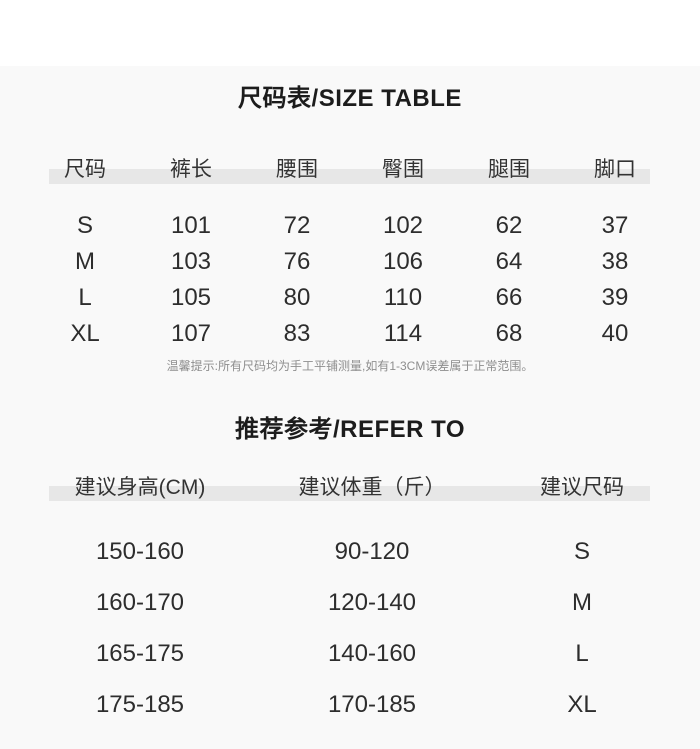  I want to click on size-table-header-row: 尺码 裤长 腰围 臀围 腿围 脚口, so click(350, 170).